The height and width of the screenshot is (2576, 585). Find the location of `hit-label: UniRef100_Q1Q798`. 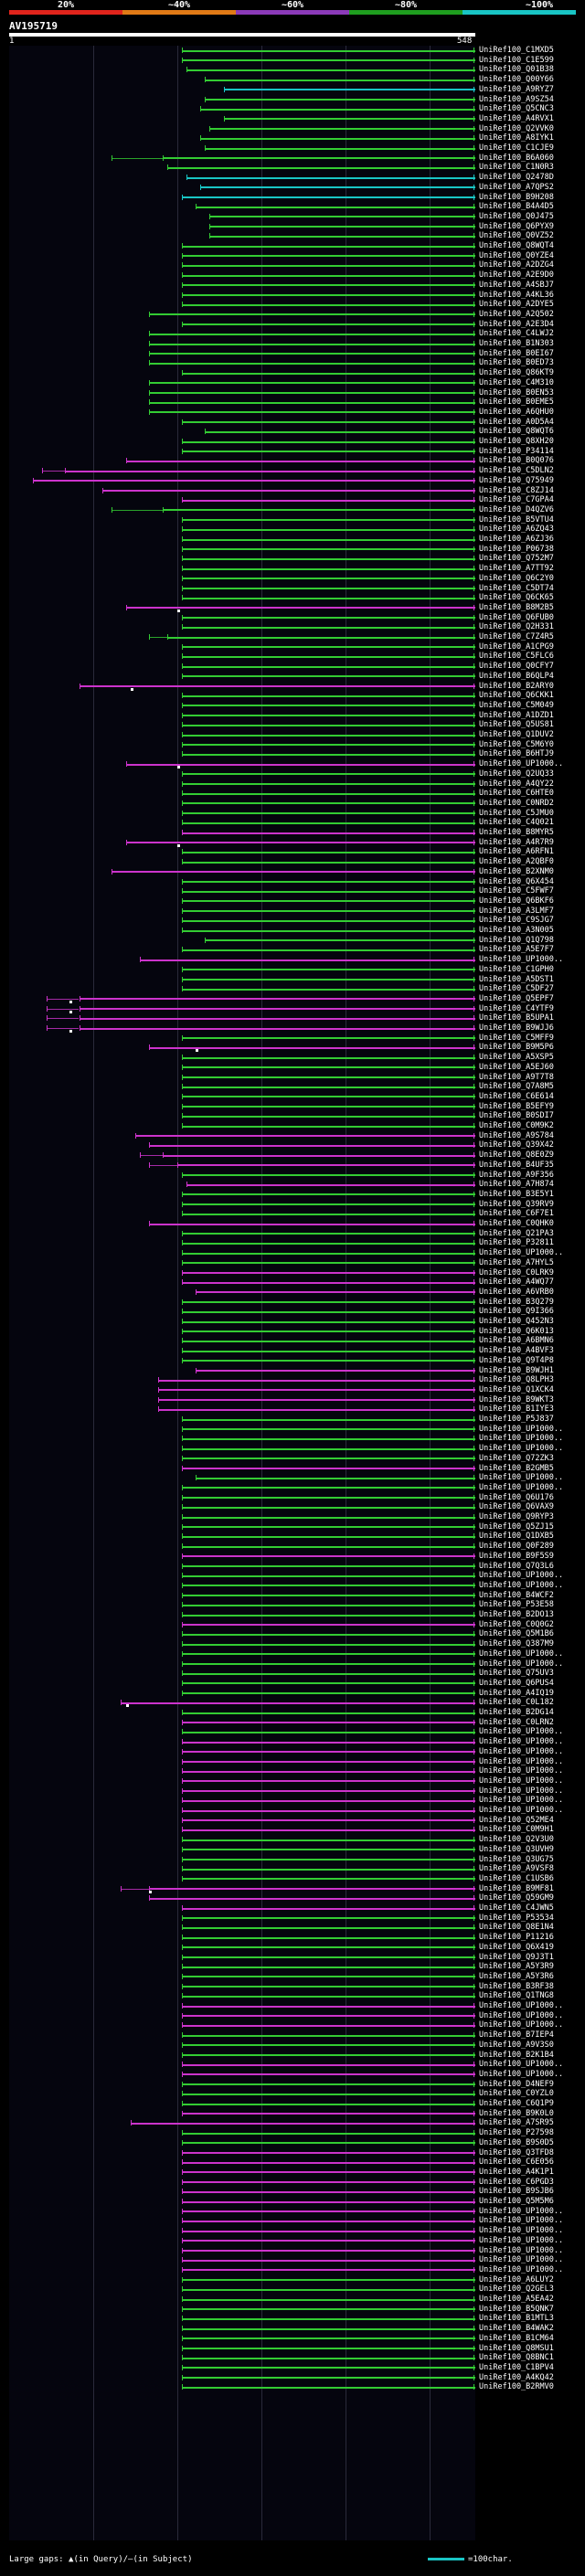

hit-label: UniRef100_Q1Q798 is located at coordinates (516, 940).